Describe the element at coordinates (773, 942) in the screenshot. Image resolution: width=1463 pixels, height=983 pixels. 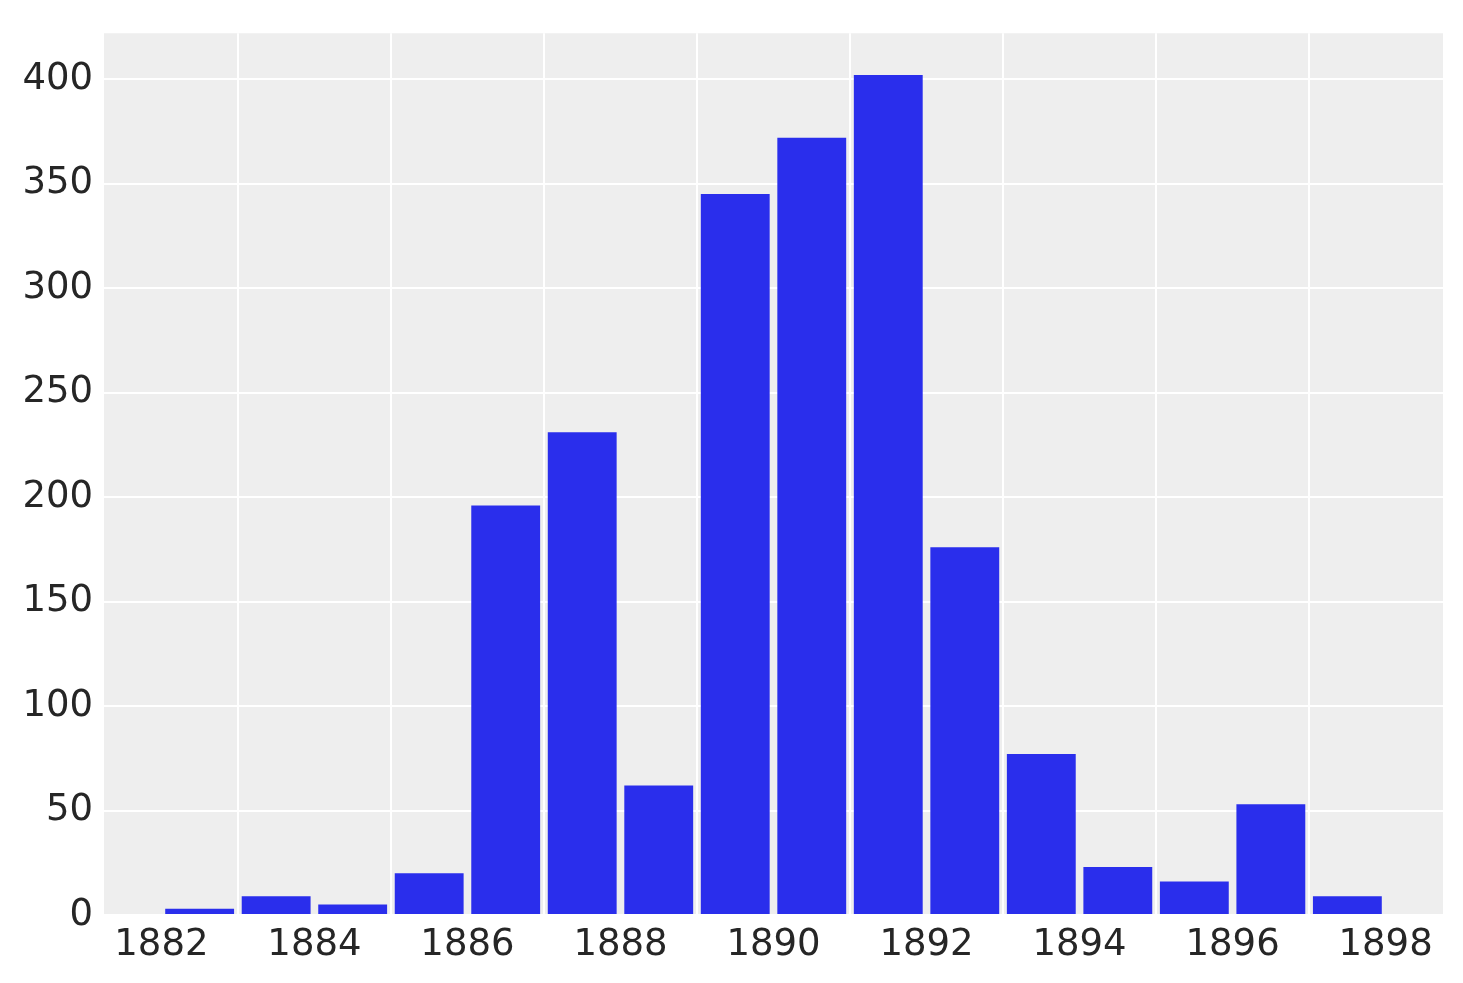
I see `x-tick-label: 1890` at that location.